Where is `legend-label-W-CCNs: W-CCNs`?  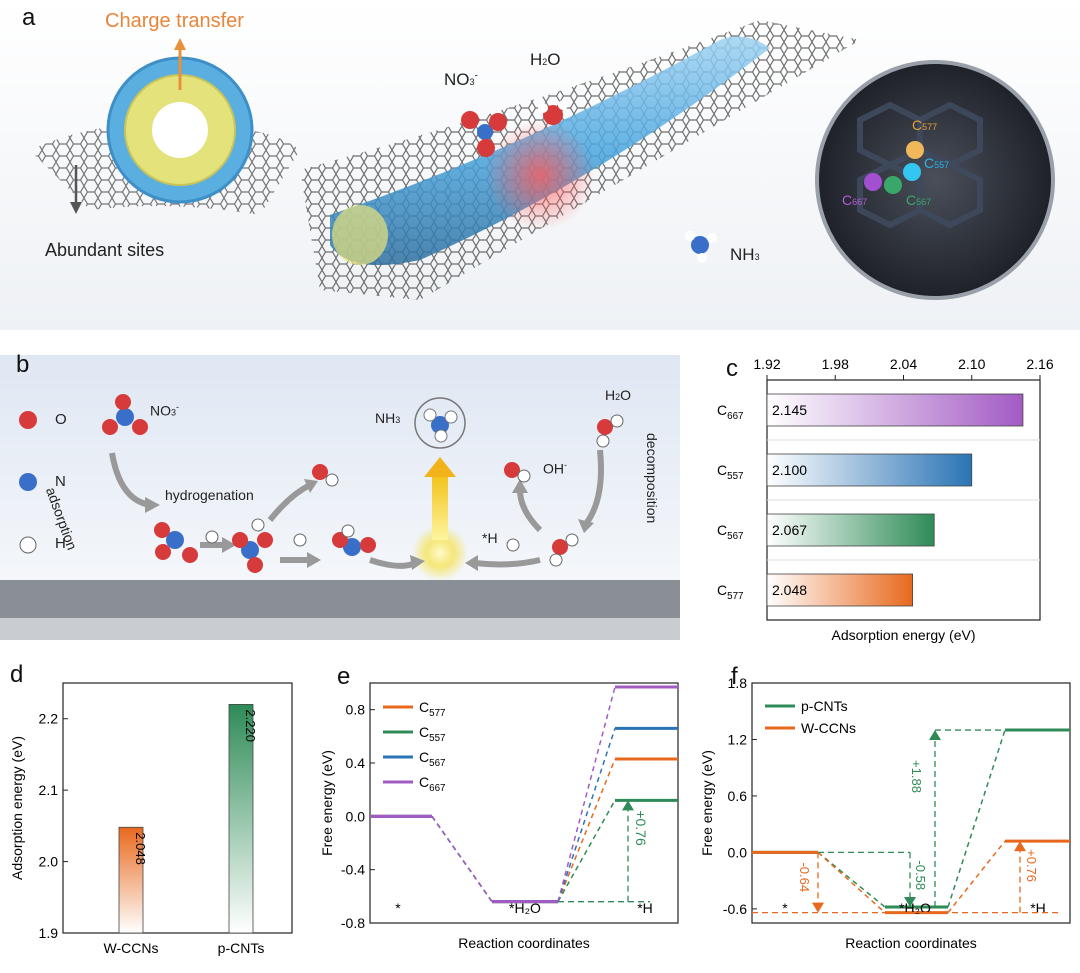 legend-label-W-CCNs: W-CCNs is located at coordinates (828, 728).